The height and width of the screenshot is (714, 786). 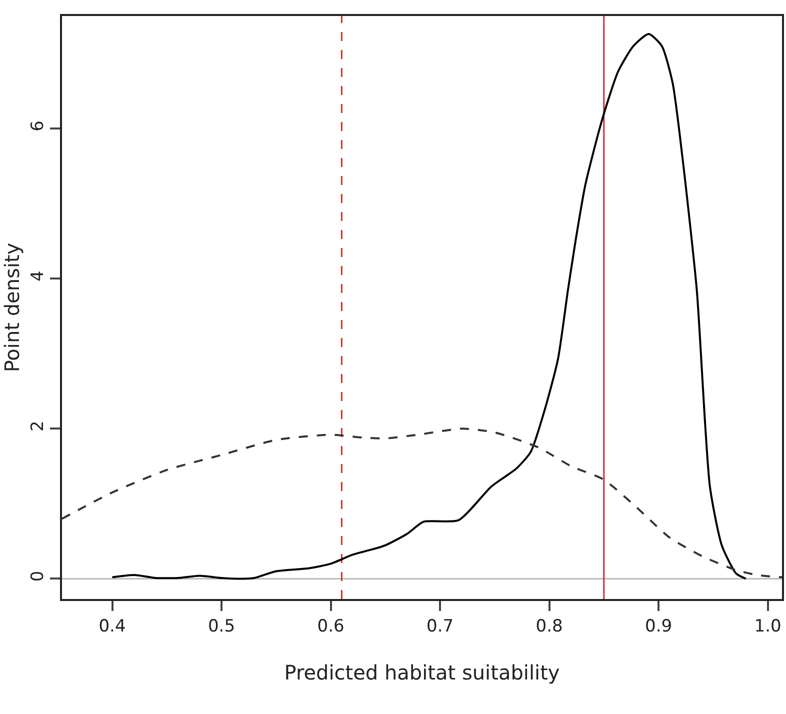 I want to click on x-tick-label: 0.6, so click(x=330, y=626).